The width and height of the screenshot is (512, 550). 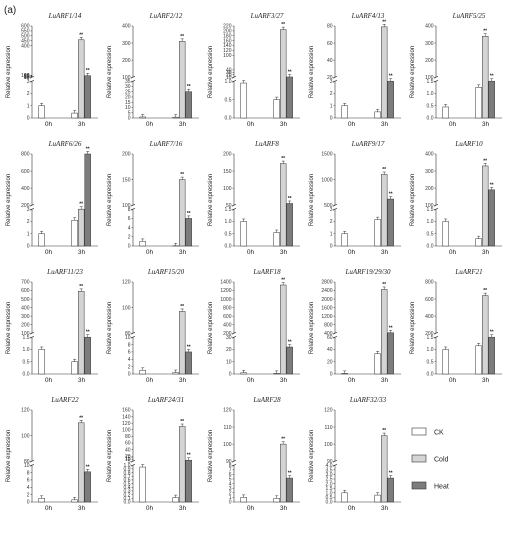 What do you see at coordinates (230, 375) in the screenshot?
I see `y-tick-label: 0` at bounding box center [230, 375].